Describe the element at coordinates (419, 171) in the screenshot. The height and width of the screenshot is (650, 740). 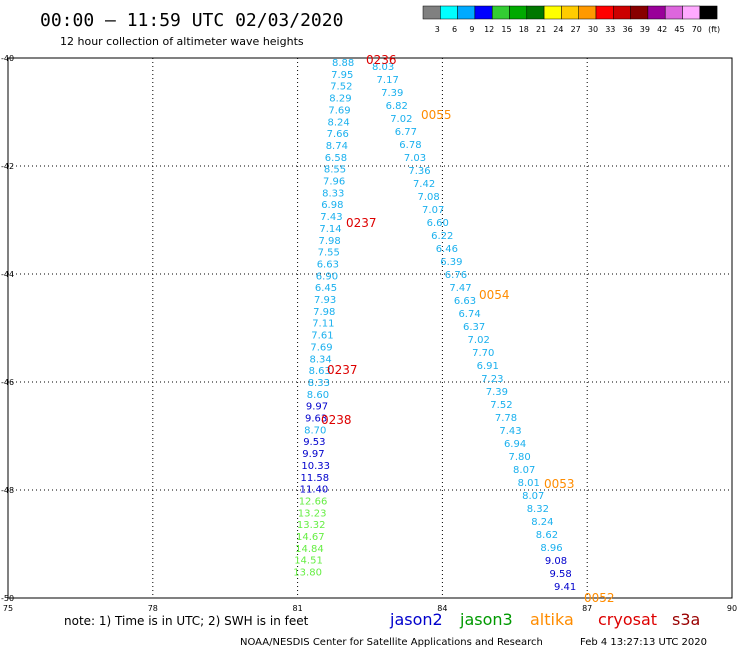
I see `wave-height-value: 7.36` at that location.